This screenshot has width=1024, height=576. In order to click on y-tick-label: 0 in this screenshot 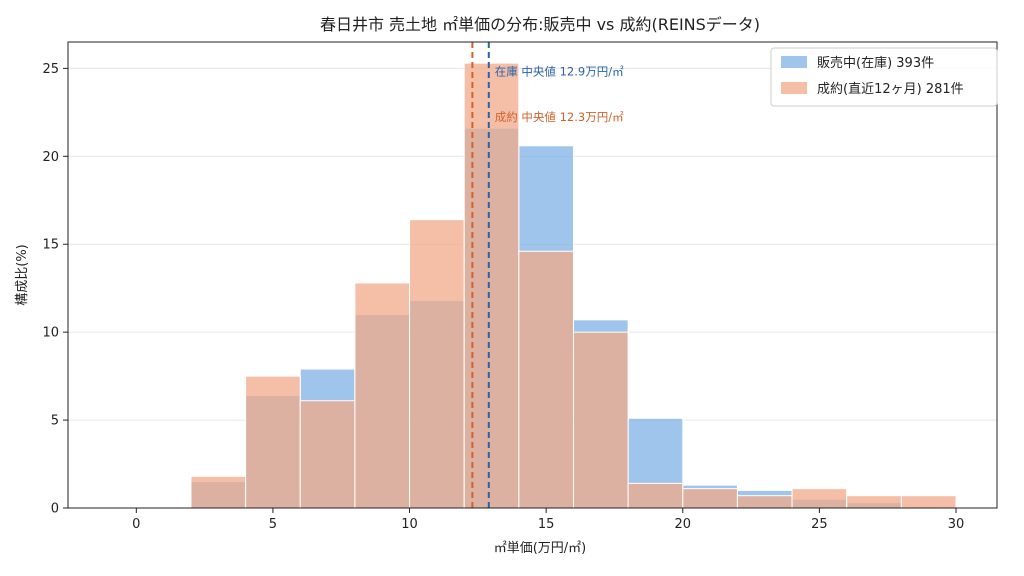, I will do `click(55, 509)`.